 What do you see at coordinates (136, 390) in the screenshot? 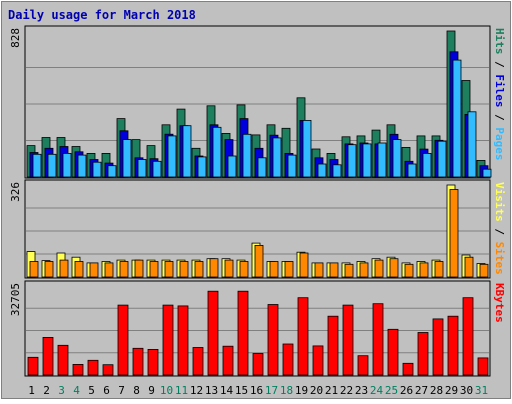
I see `x-tick-label: 8` at bounding box center [136, 390].